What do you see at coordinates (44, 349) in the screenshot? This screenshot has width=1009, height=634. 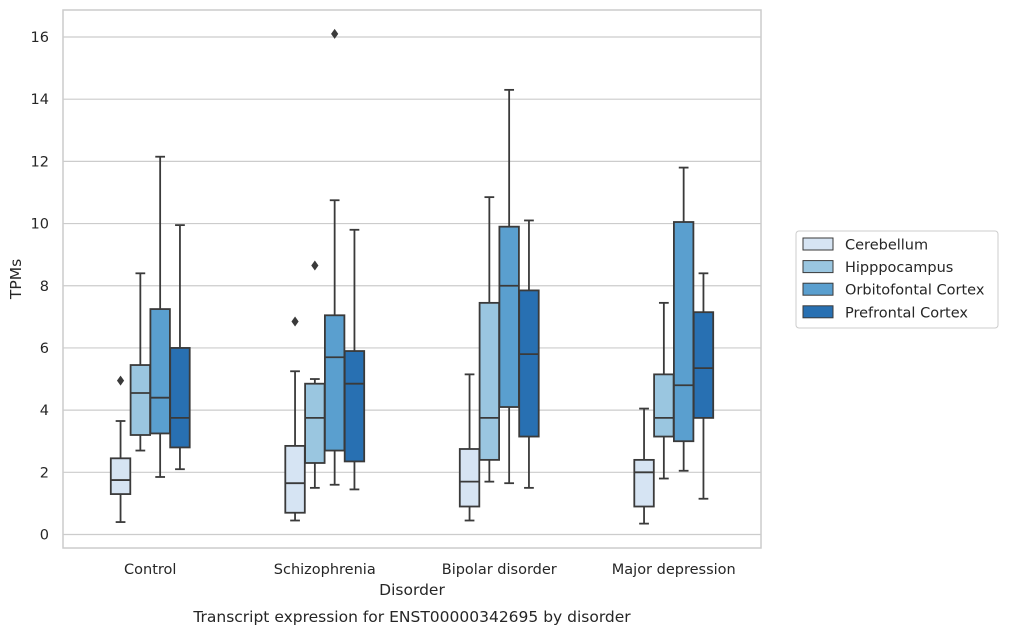 I see `y-tick-label: 6` at bounding box center [44, 349].